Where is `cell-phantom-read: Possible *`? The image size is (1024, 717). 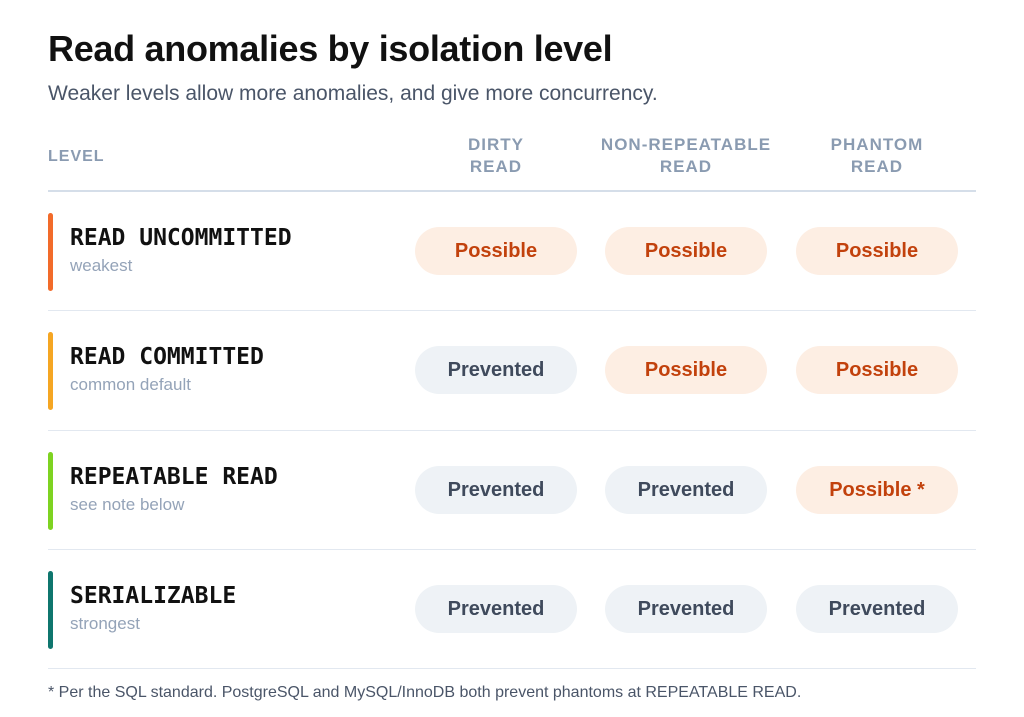 cell-phantom-read: Possible * is located at coordinates (877, 490).